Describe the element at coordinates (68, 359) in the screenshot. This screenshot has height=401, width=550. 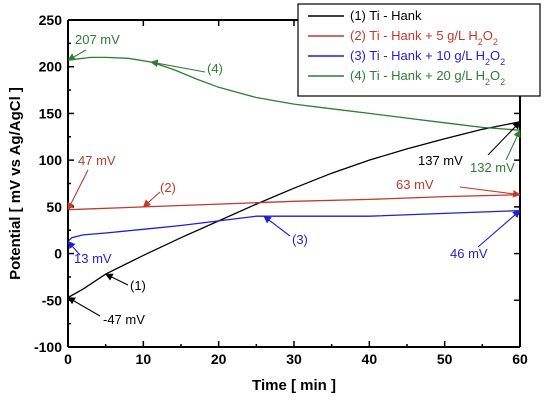
I see `x-tick-label: 0` at that location.